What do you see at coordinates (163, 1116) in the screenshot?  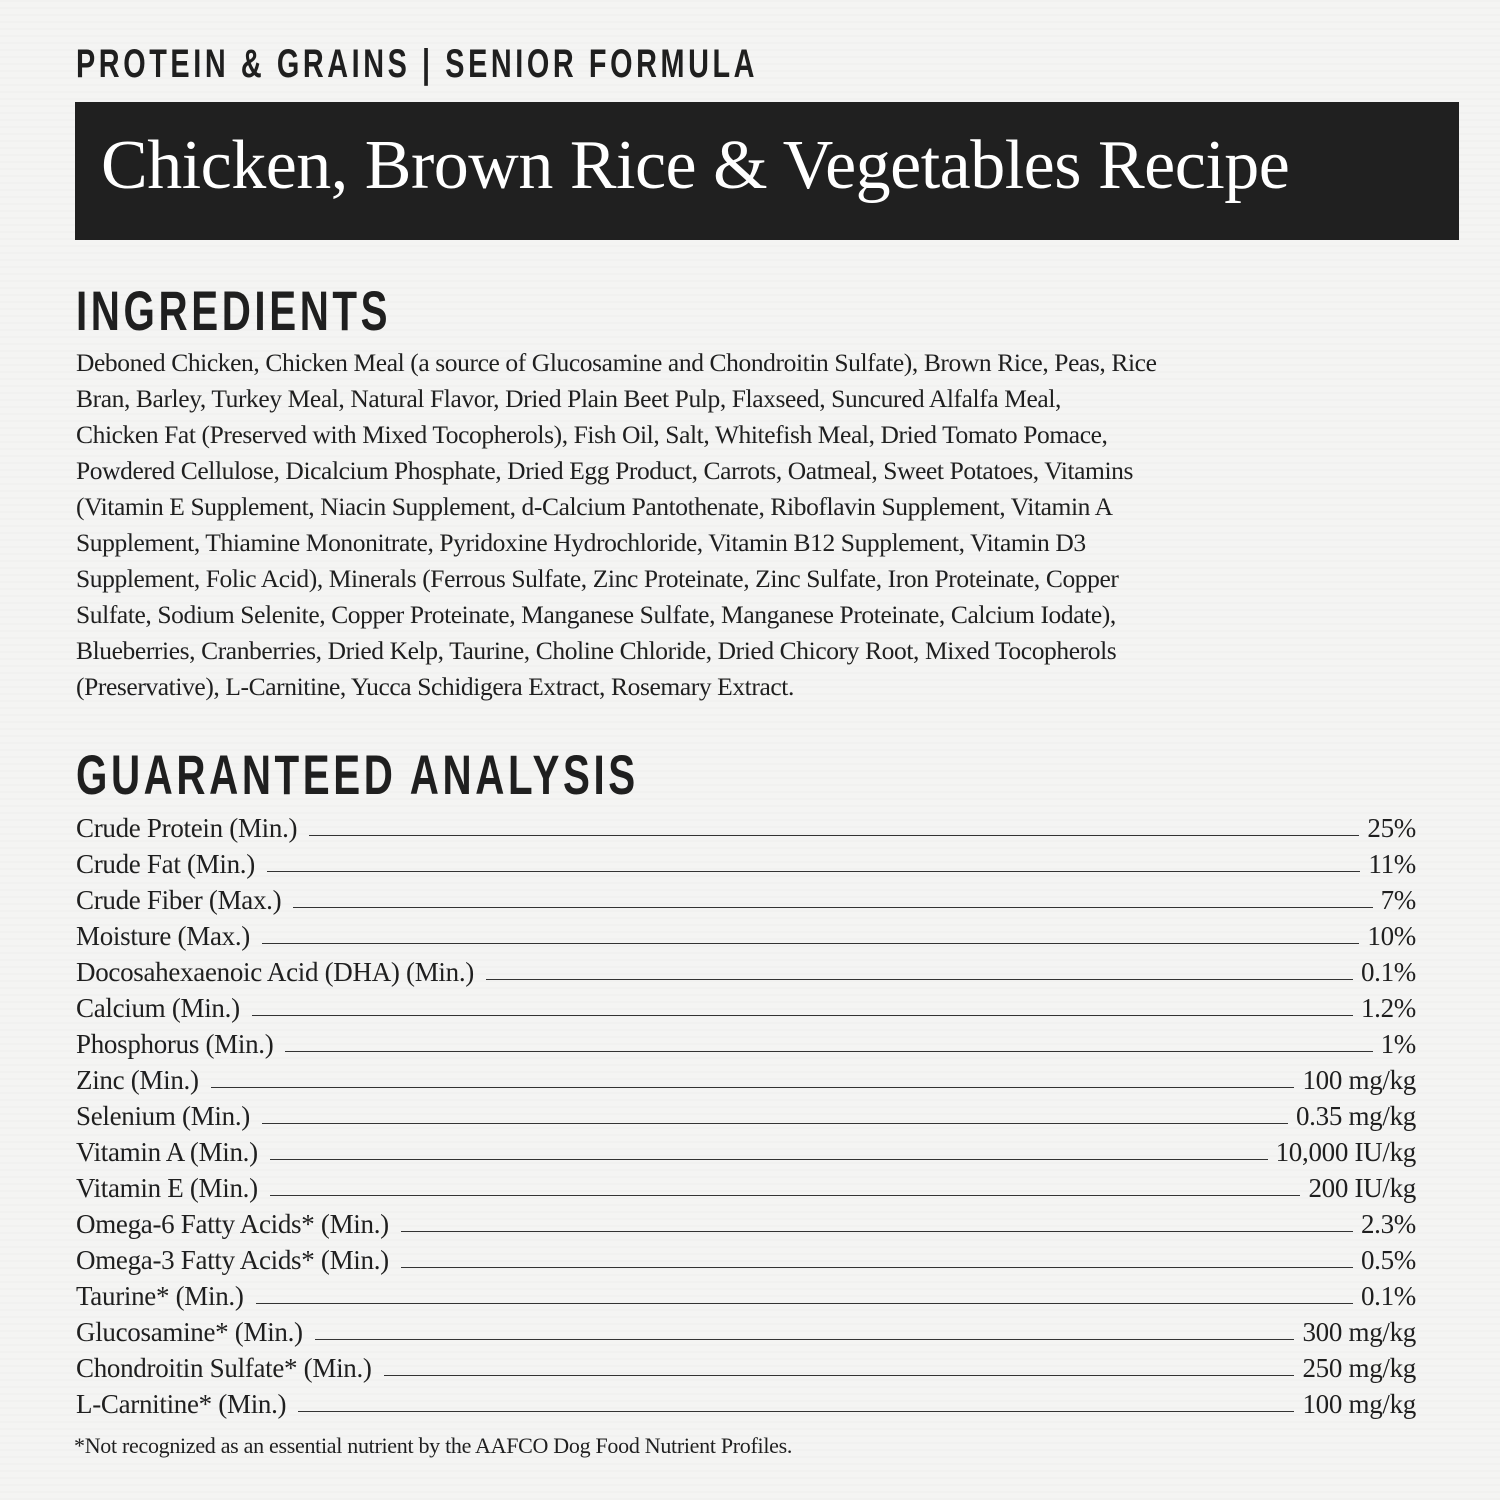 I see `nutrient-label: Selenium (Min.)` at bounding box center [163, 1116].